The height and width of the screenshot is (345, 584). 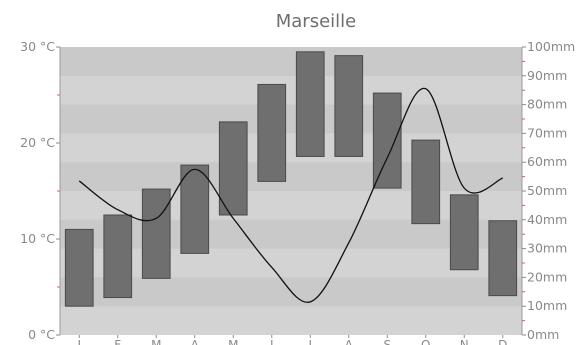 What do you see at coordinates (551, 46) in the screenshot?
I see `precipitation-tick-label: 100mm` at bounding box center [551, 46].